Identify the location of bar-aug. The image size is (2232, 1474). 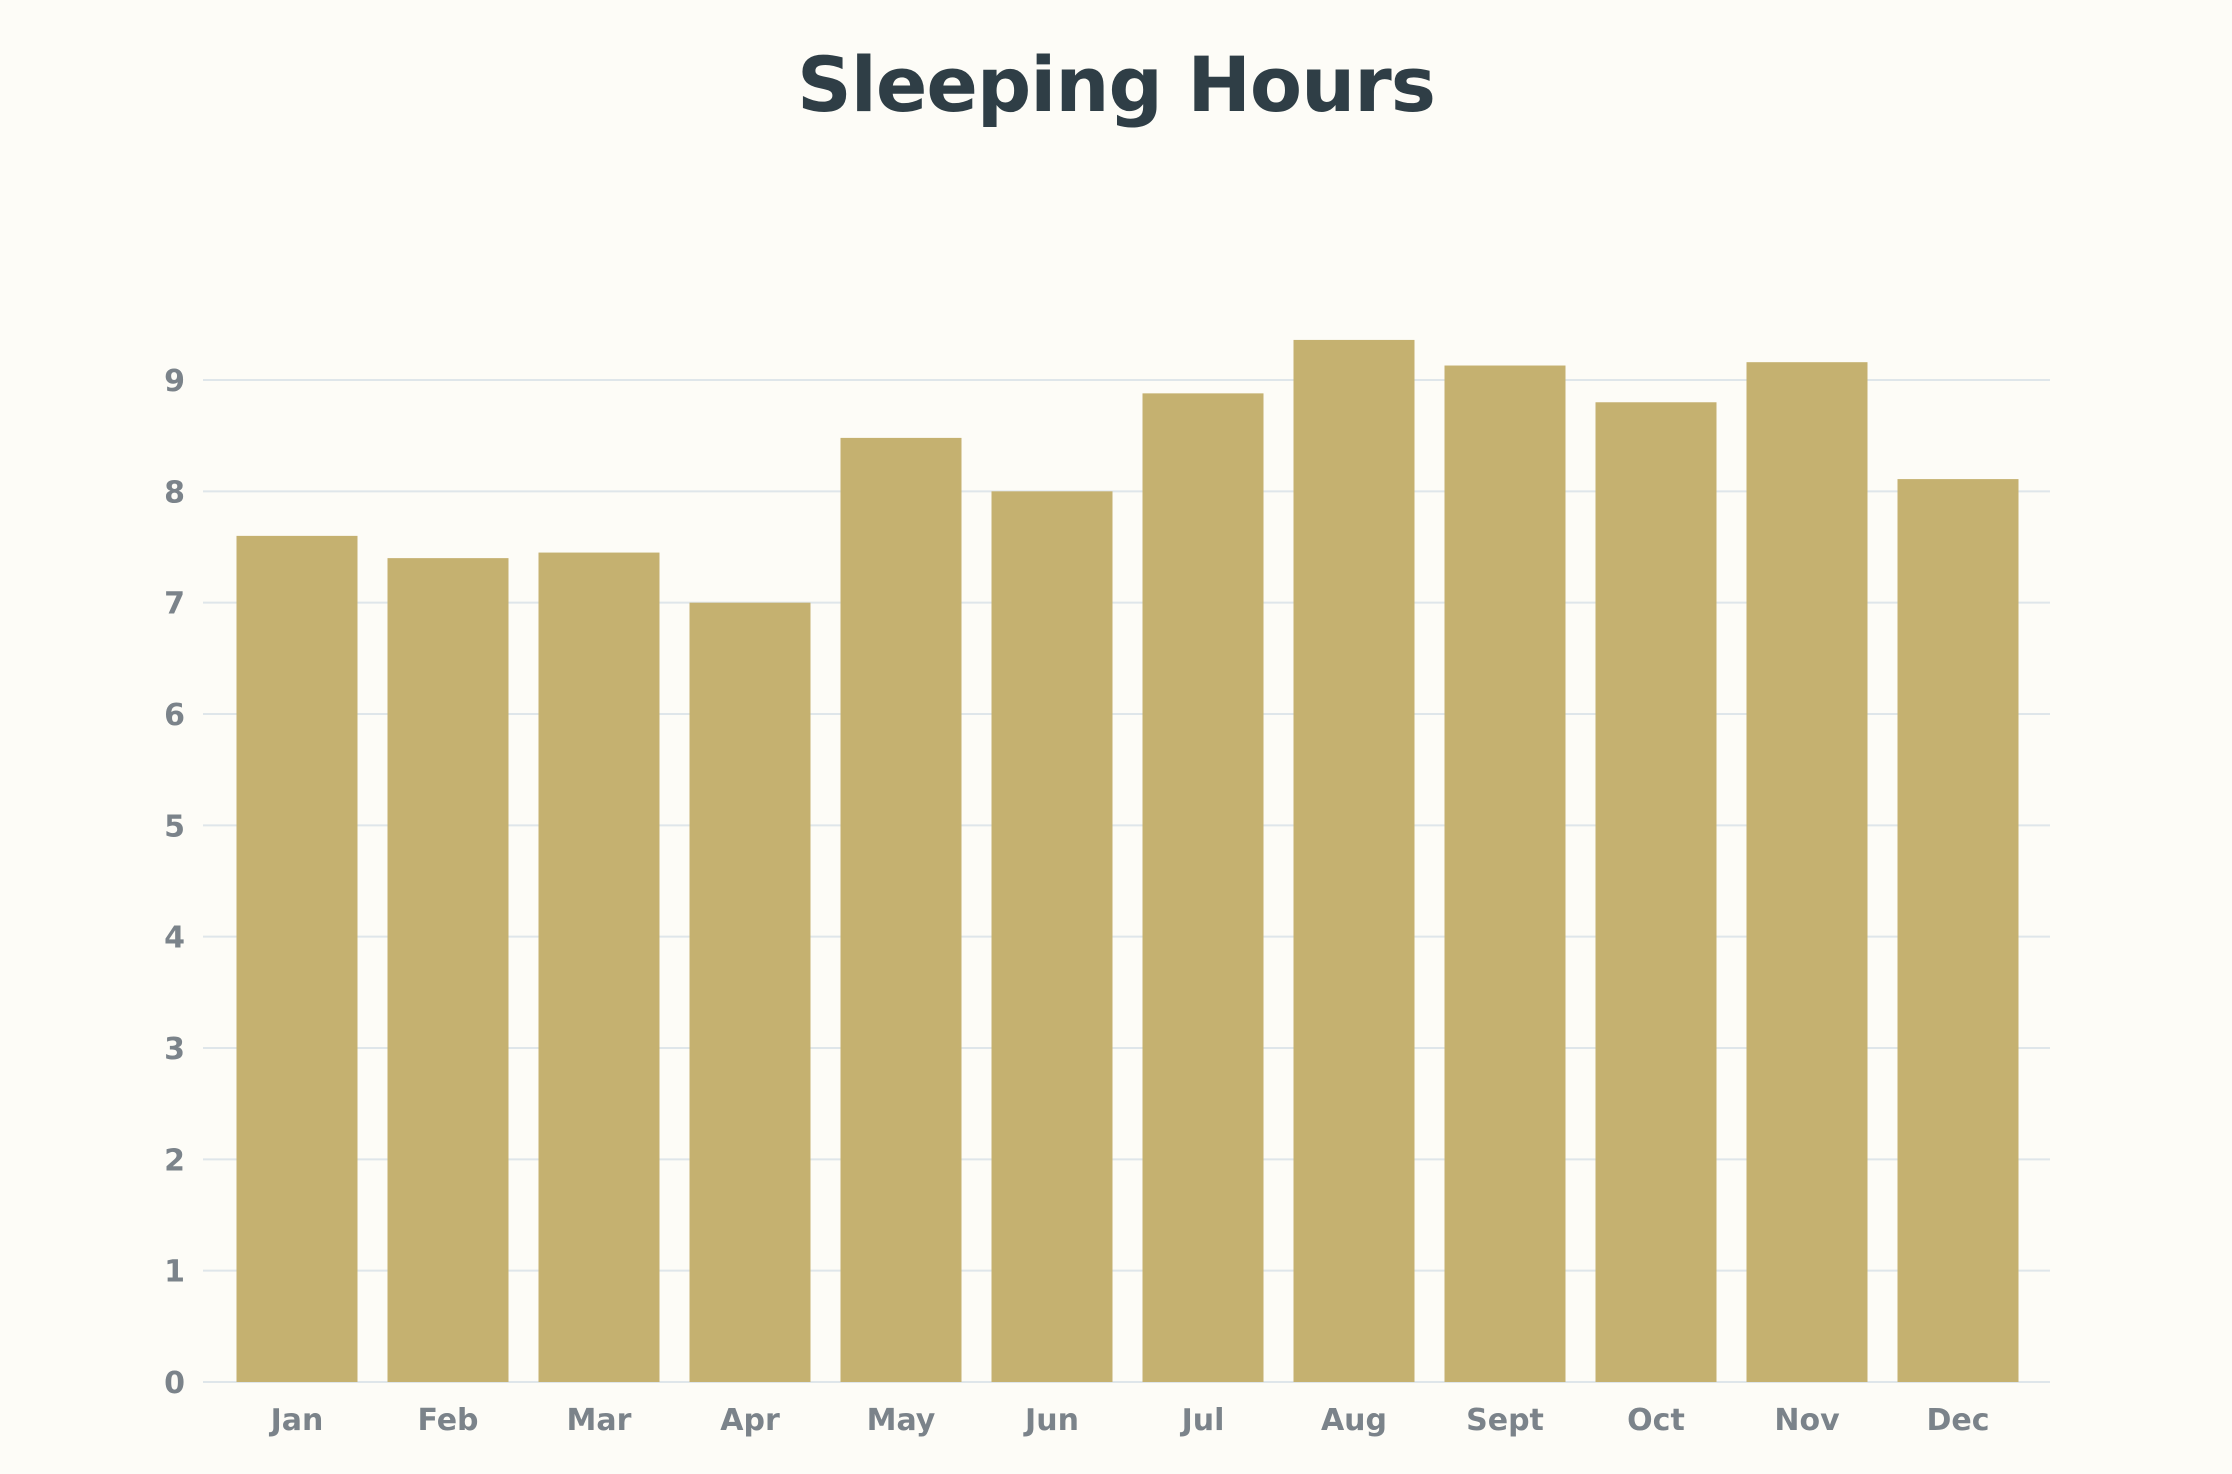
(1354, 860).